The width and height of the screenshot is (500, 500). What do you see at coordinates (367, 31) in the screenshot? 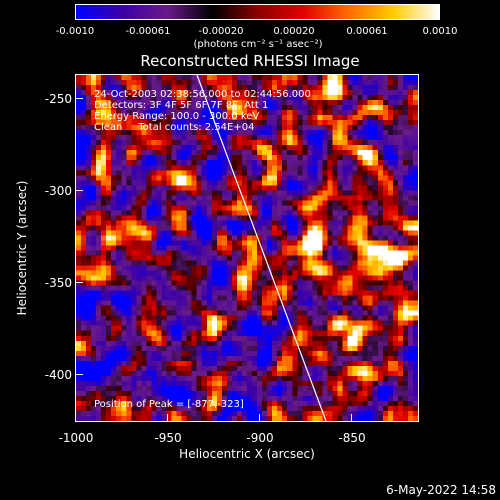
I see `colorbar-tick-label: 0.00061` at bounding box center [367, 31].